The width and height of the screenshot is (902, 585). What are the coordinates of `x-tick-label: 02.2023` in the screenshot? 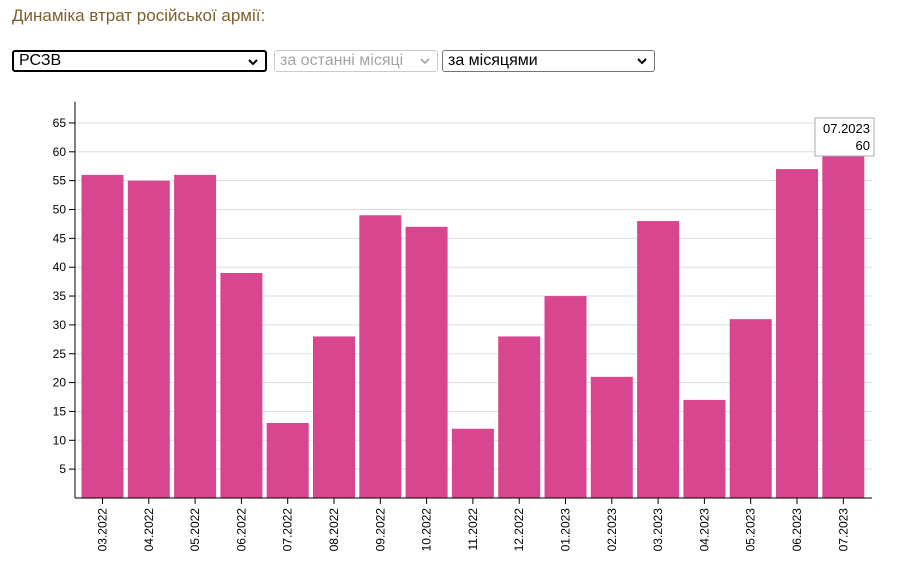 It's located at (612, 530).